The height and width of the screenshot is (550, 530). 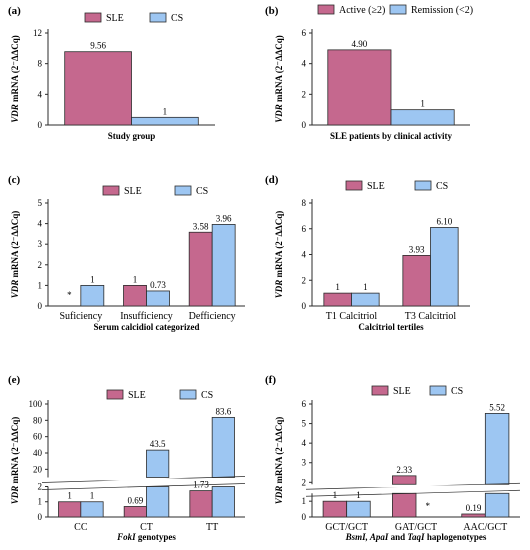 I want to click on legend: Active (≥2) Remission (<2), so click(x=395, y=10).